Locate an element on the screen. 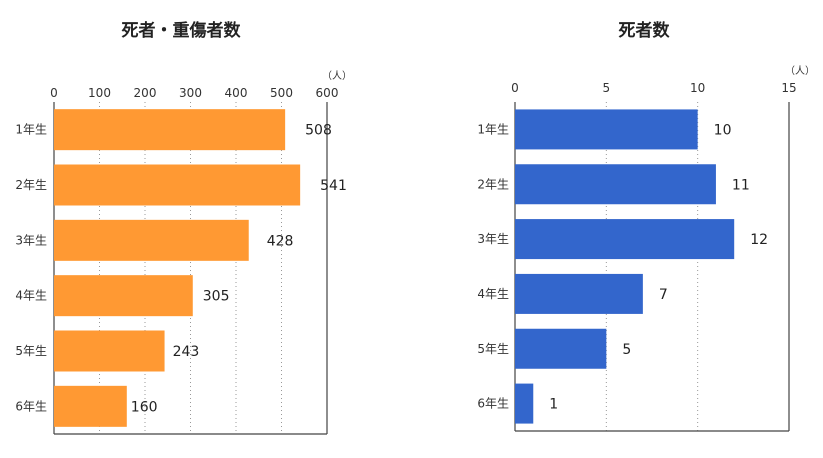  bar-value-label: 428 is located at coordinates (280, 241).